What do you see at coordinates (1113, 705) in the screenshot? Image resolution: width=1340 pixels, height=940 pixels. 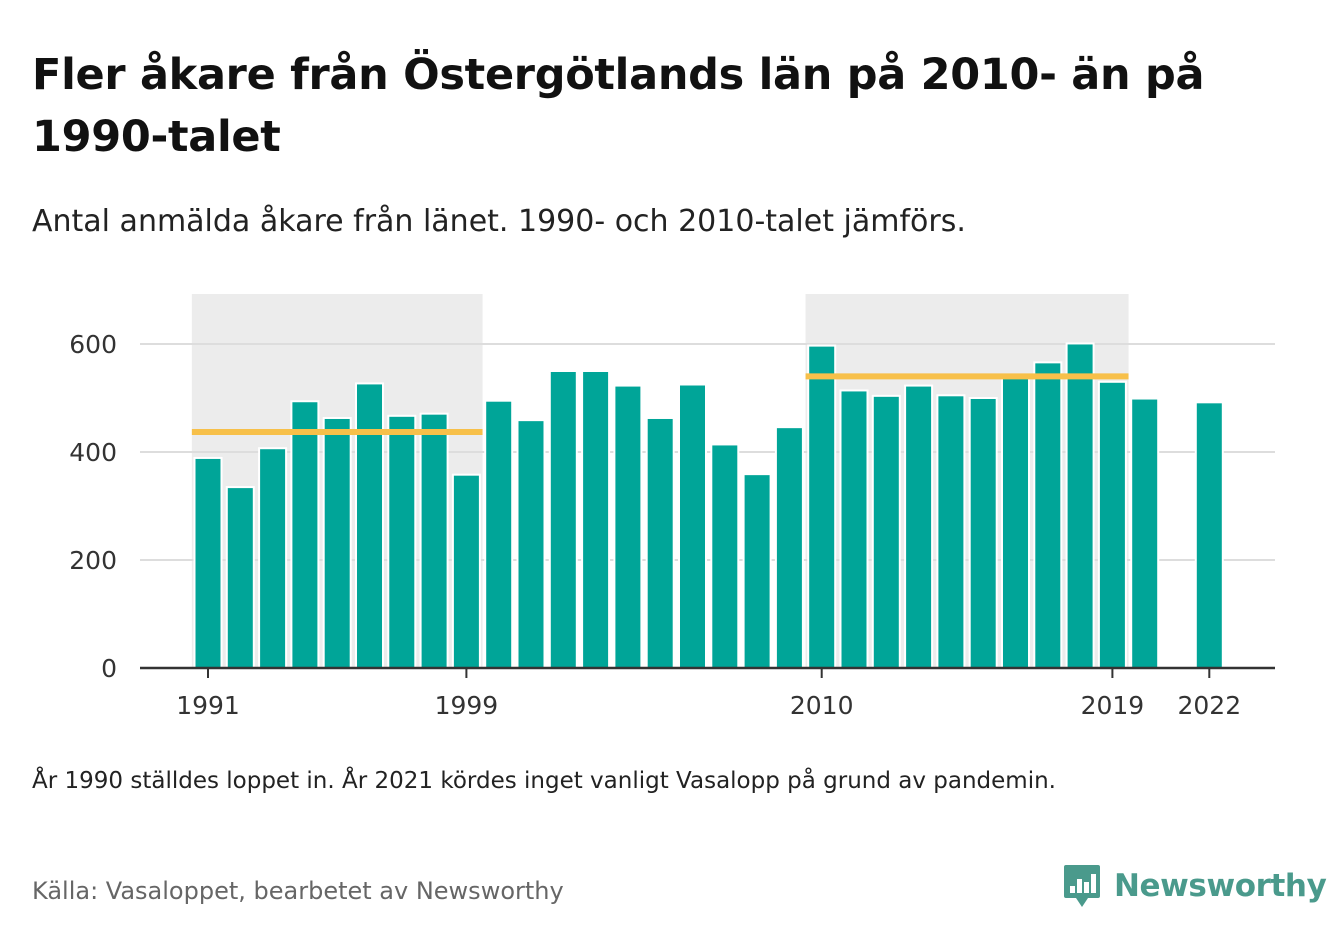 I see `x-tick-label-2019: 2019` at bounding box center [1113, 705].